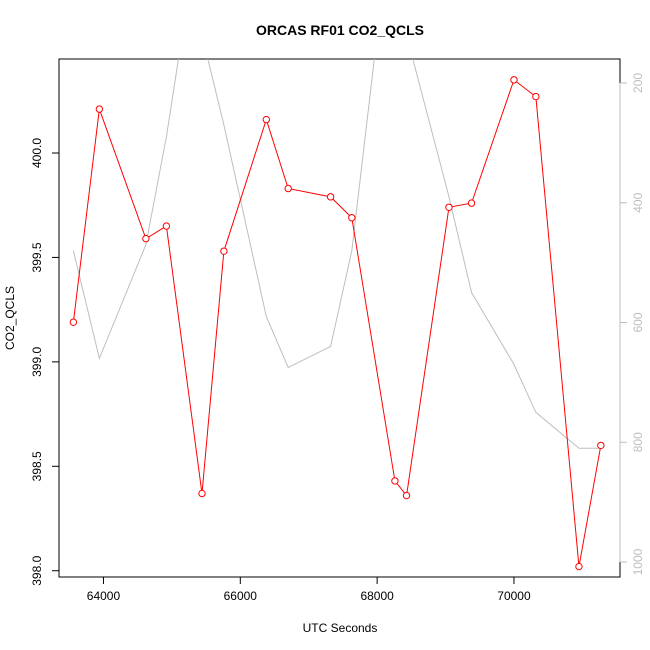 This screenshot has height=650, width=650. I want to click on y-axis: 398.0 398.5 399.0 399.5 400.0, so click(45, 362).